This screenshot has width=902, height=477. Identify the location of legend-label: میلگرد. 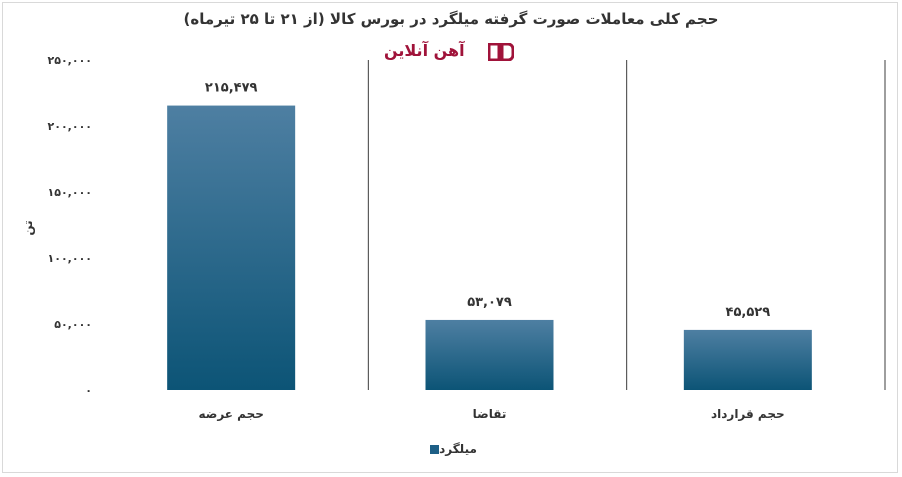
(458, 449).